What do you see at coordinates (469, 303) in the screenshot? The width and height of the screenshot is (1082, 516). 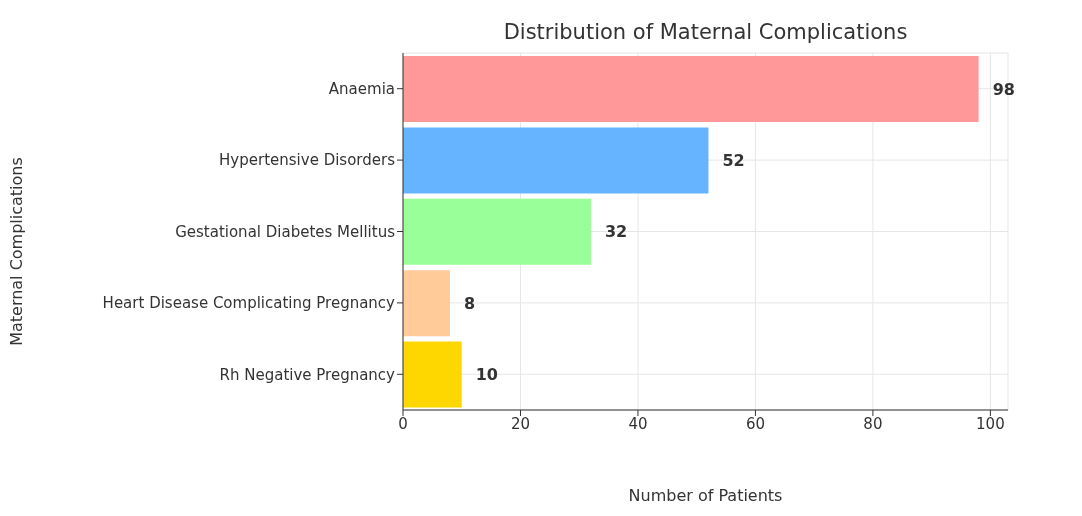 I see `data-label: 8` at bounding box center [469, 303].